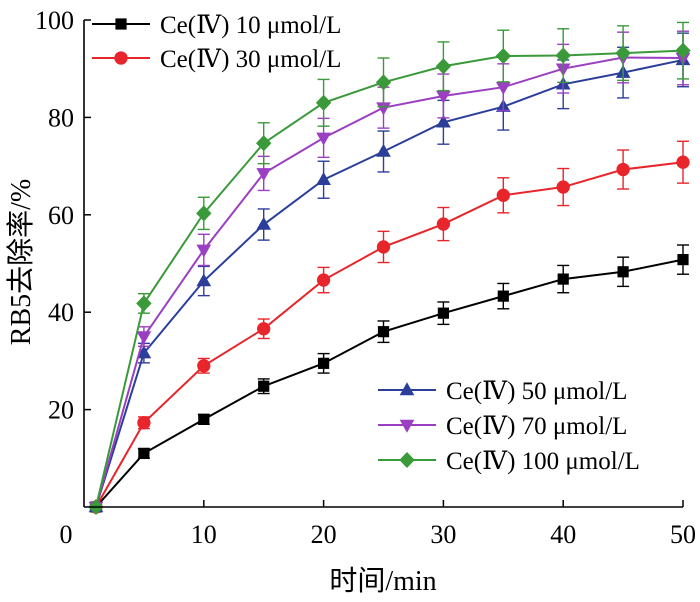 The image size is (700, 602). I want to click on x-tick-label: 50, so click(683, 534).